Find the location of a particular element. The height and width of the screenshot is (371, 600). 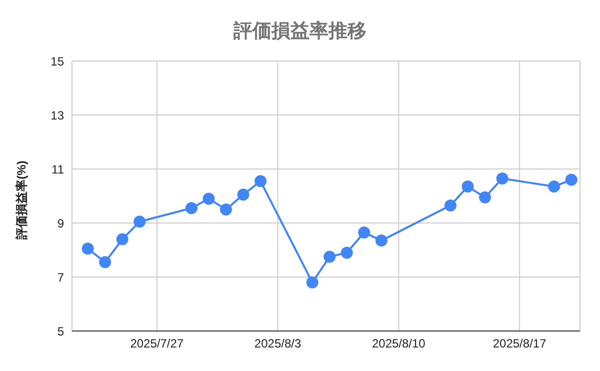

y-axis-title: 評価損益率(%) is located at coordinates (22, 200).